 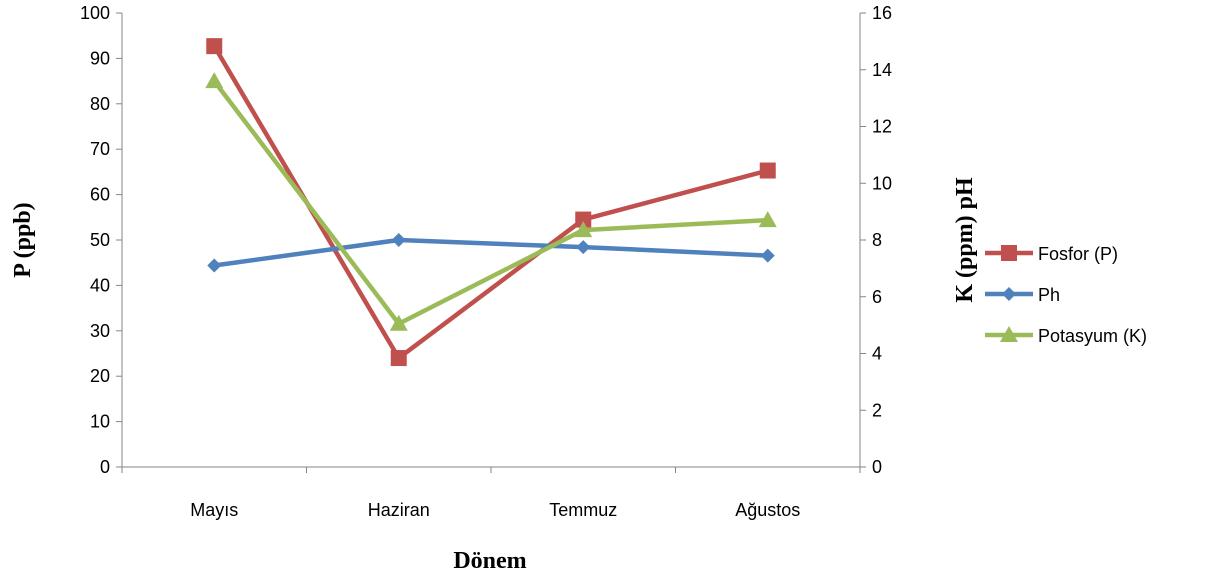 What do you see at coordinates (105, 467) in the screenshot?
I see `y-left-tick-label: 0` at bounding box center [105, 467].